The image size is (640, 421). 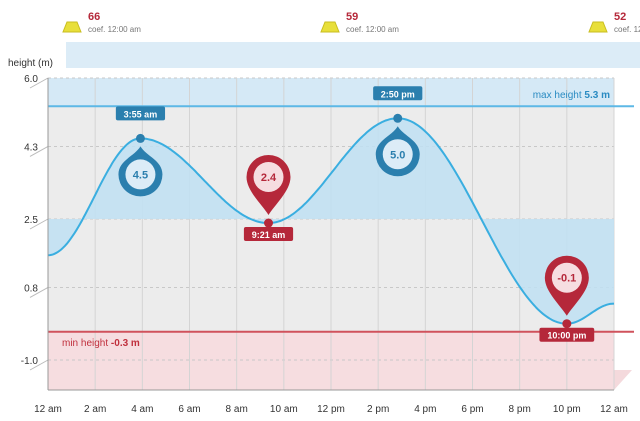 What do you see at coordinates (520, 409) in the screenshot?
I see `x-tick-label: 8 pm` at bounding box center [520, 409].